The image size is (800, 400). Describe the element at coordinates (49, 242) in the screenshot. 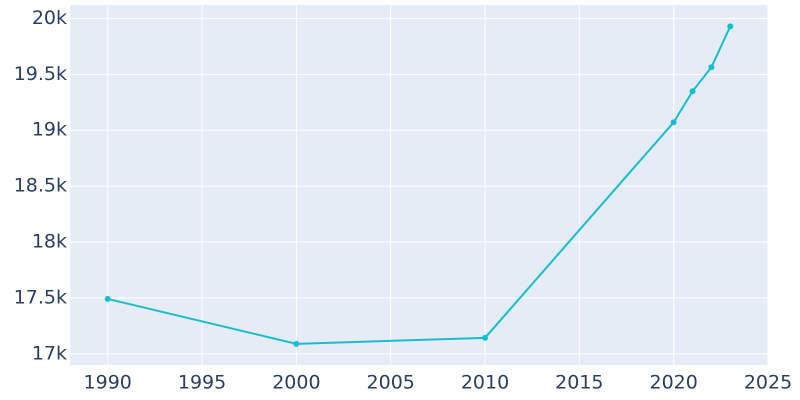

I see `y-tick-label: 18k` at that location.